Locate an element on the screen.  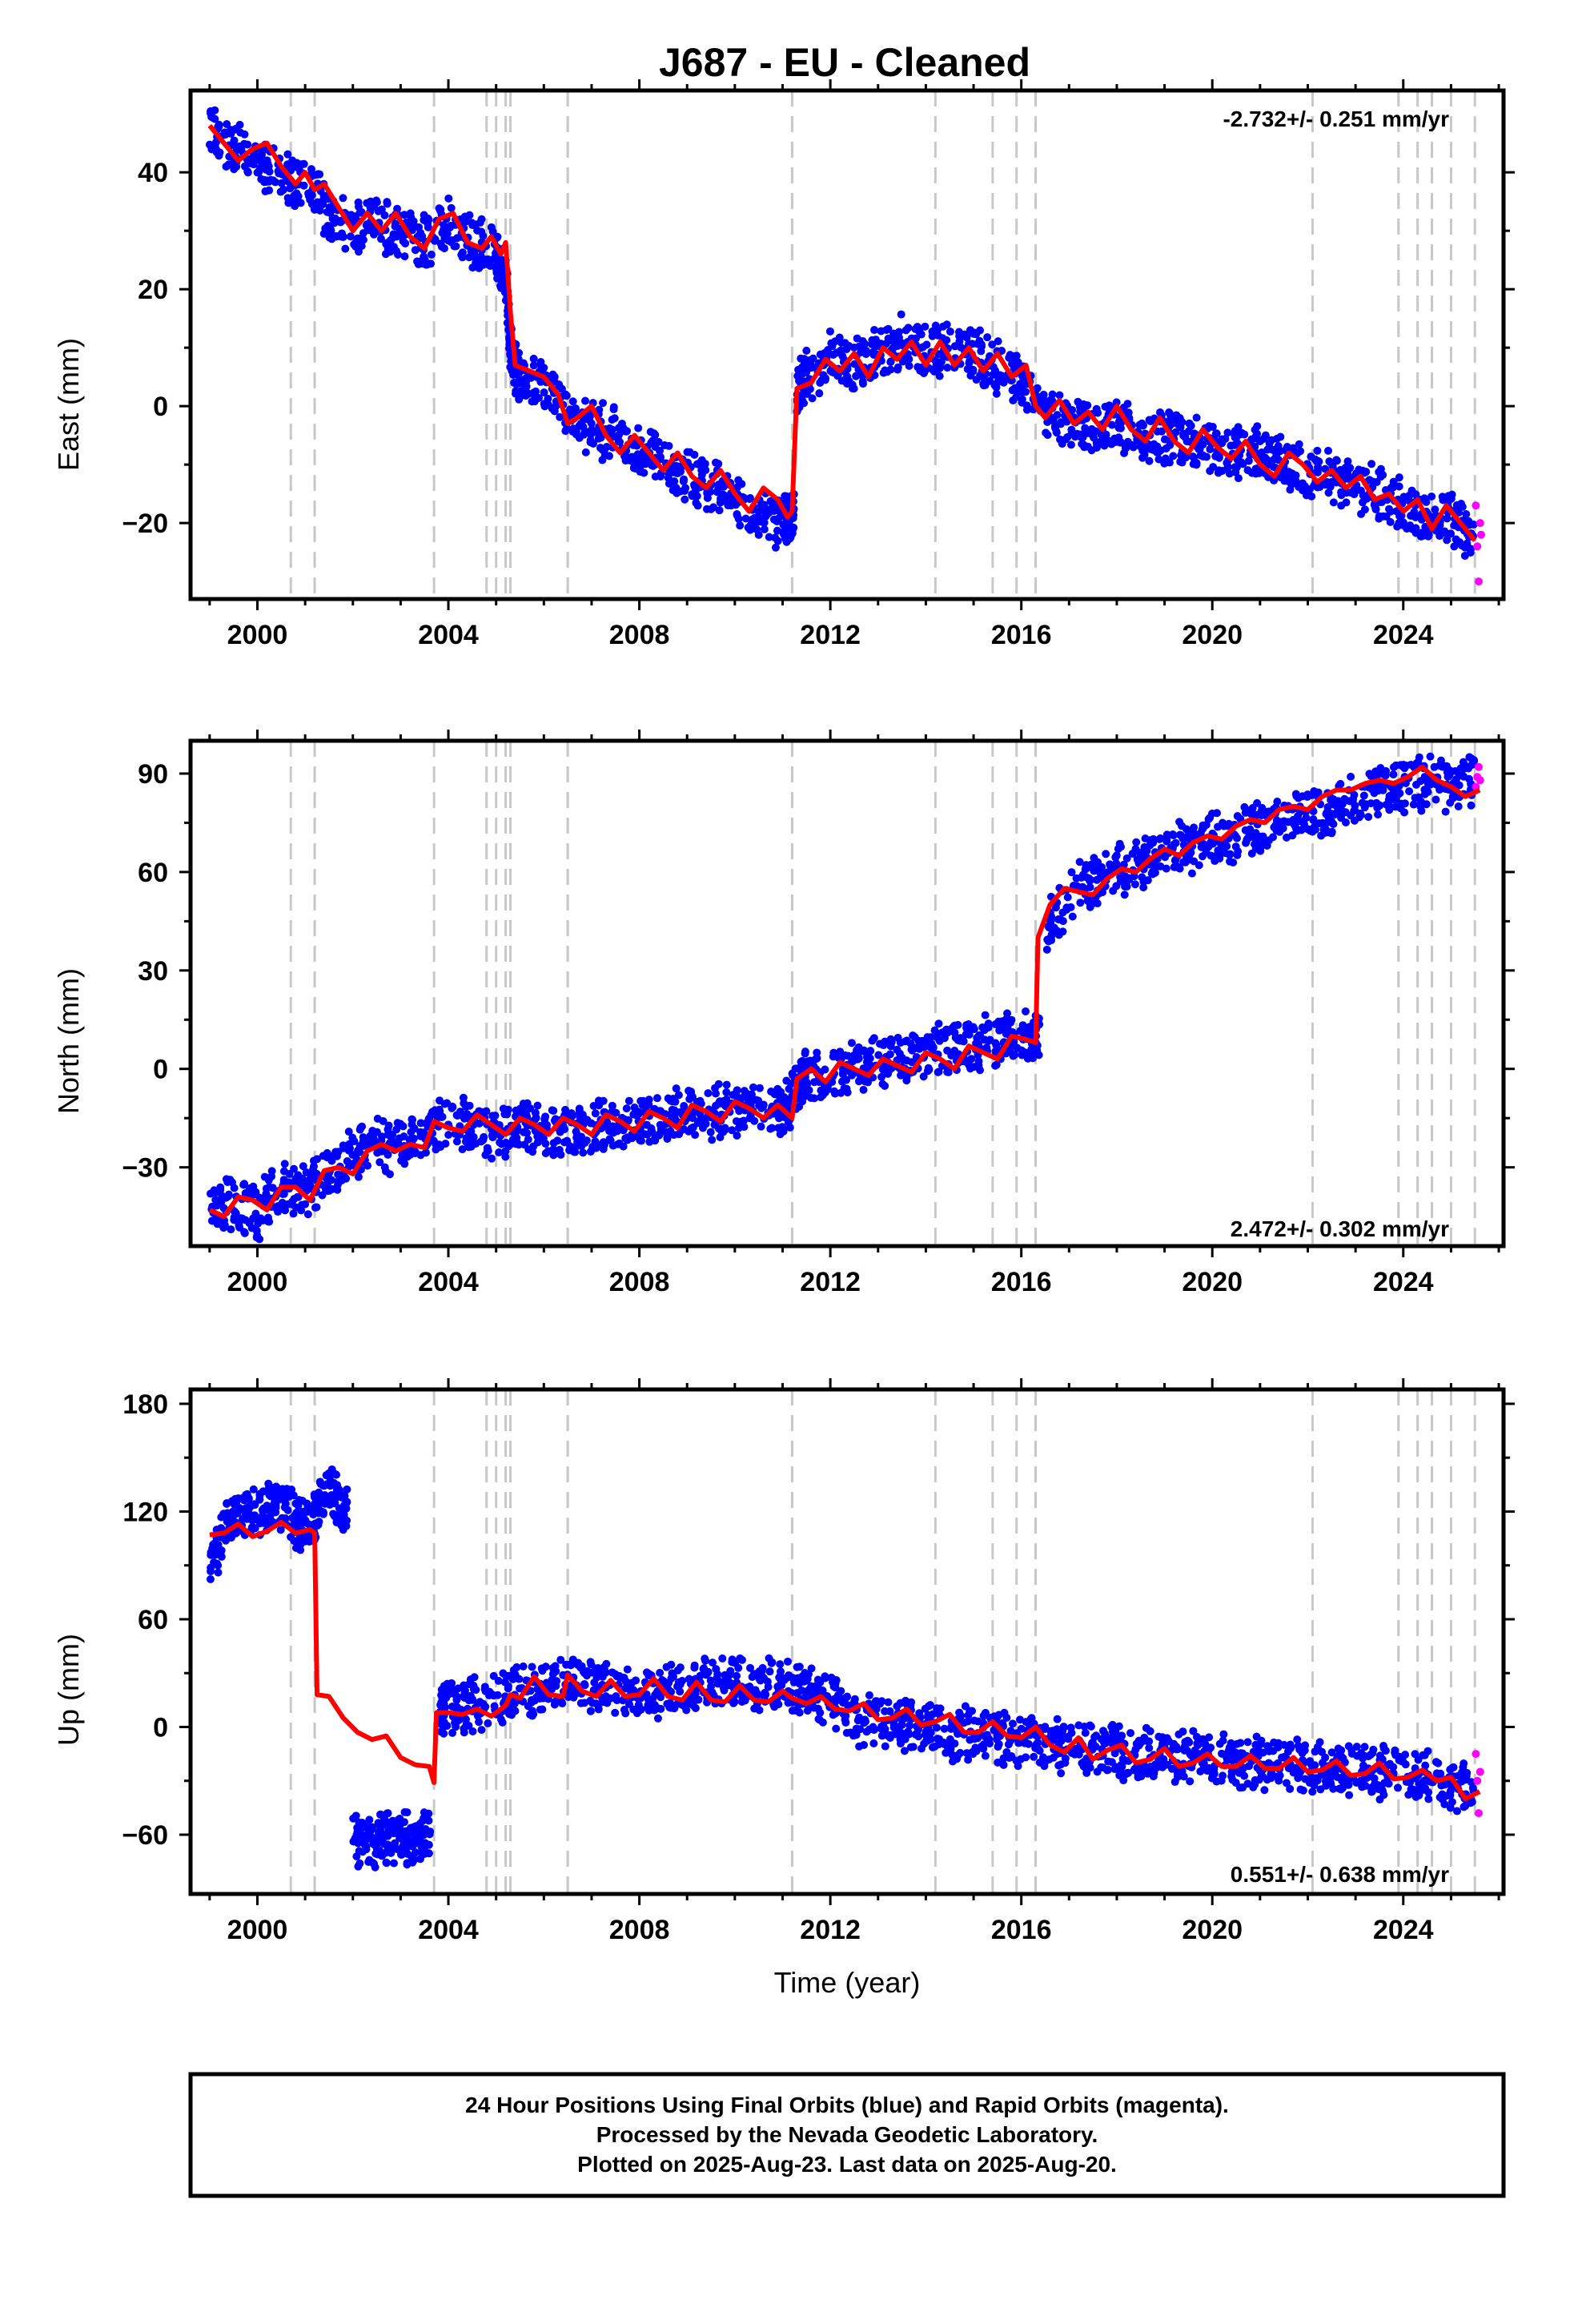
east-model-path is located at coordinates (842, 332).